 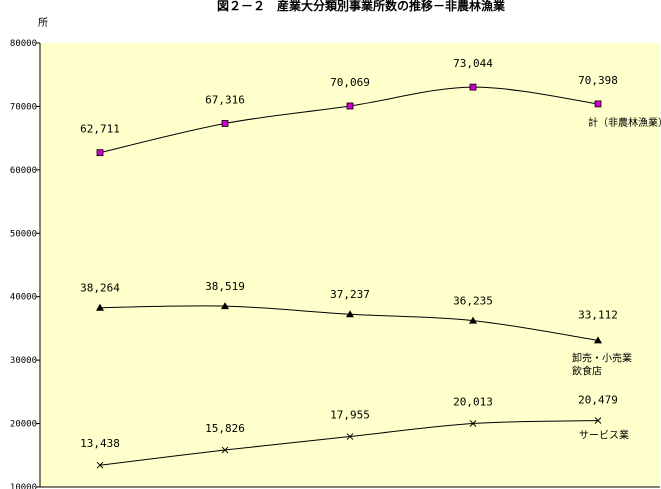 I want to click on y-tick-label: 30000, so click(x=23, y=361).